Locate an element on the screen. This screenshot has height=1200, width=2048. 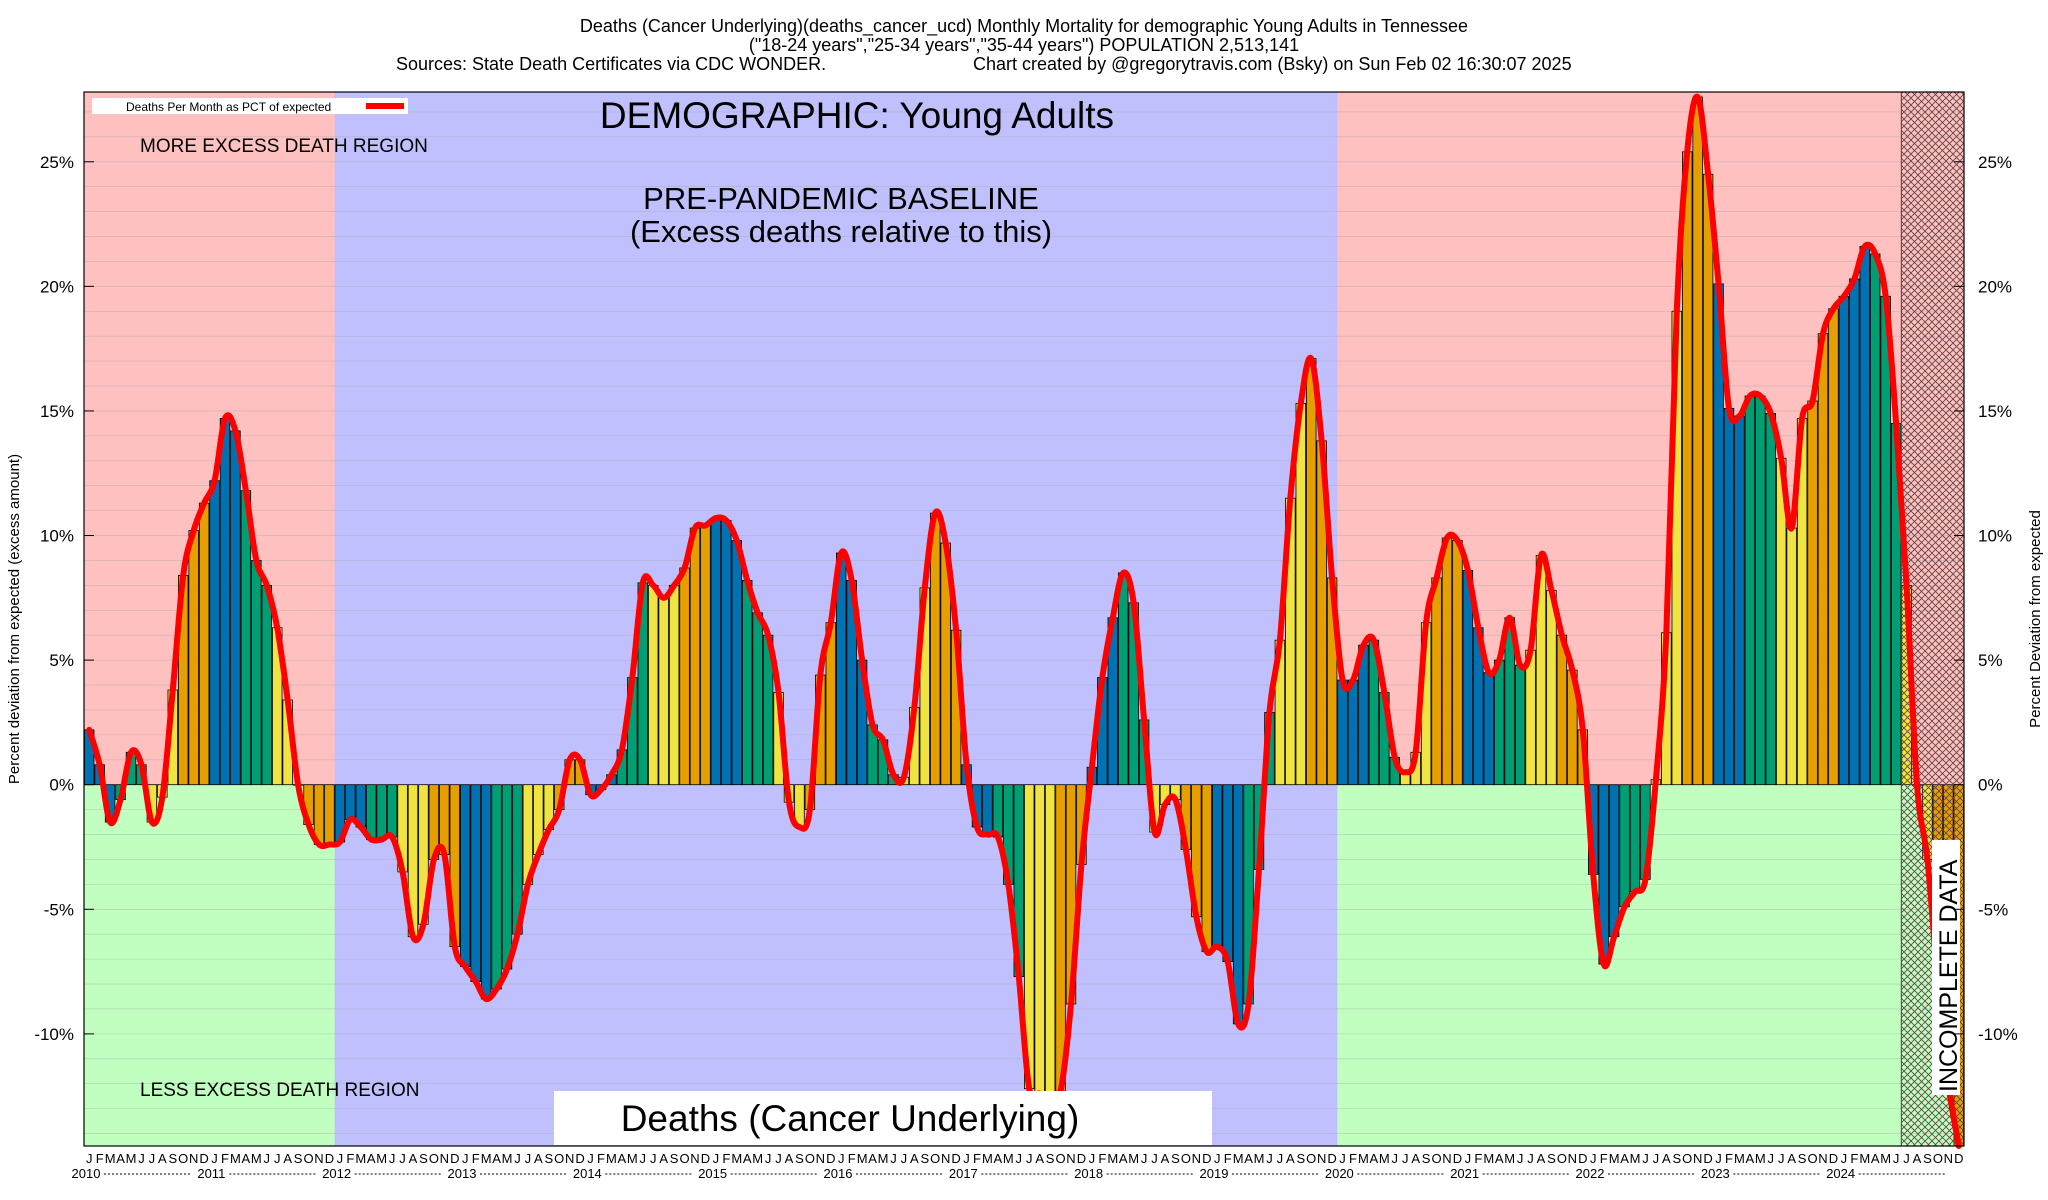
x-tick-year: 2012 is located at coordinates (336, 1173).